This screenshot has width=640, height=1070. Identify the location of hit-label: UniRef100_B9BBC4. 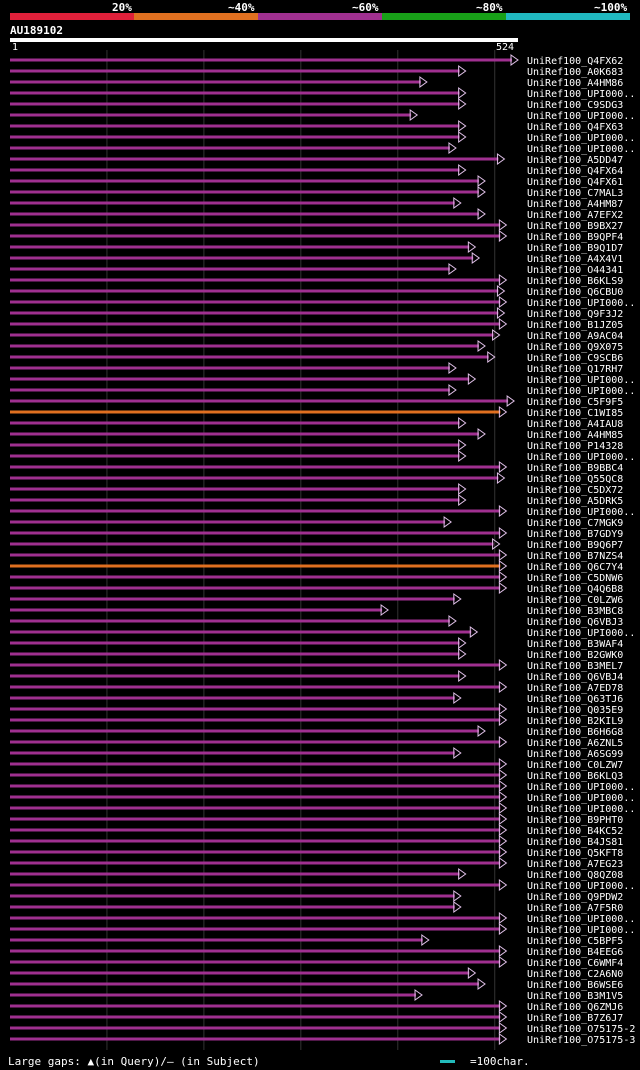
(575, 468).